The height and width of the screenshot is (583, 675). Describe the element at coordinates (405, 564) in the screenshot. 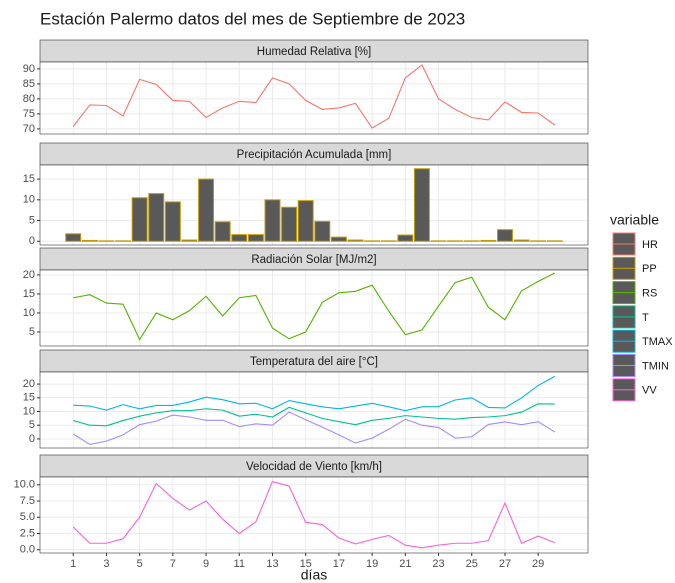

I see `x-tick-label: 21` at that location.